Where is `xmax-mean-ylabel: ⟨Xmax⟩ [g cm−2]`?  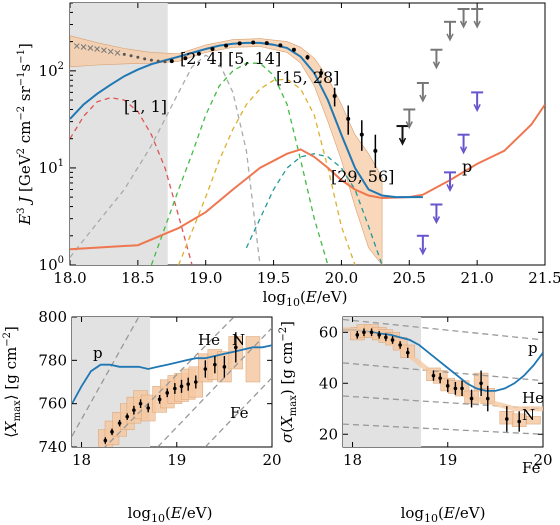
xmax-mean-ylabel: ⟨Xmax⟩ [g cm−2] is located at coordinates (12, 382).